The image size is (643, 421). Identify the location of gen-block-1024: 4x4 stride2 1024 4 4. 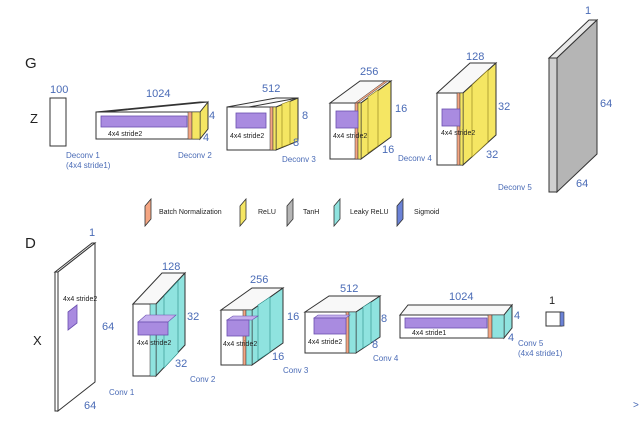
(155, 116).